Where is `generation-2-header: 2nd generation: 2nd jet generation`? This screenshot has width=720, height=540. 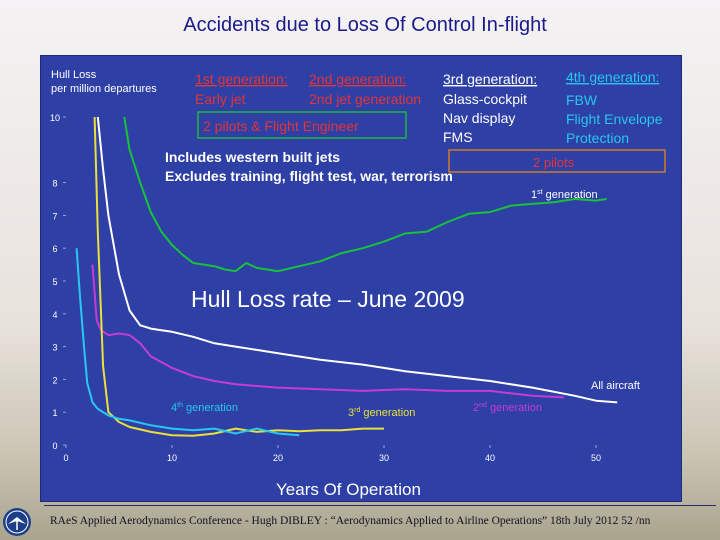
generation-2-header: 2nd generation: 2nd jet generation is located at coordinates (365, 89).